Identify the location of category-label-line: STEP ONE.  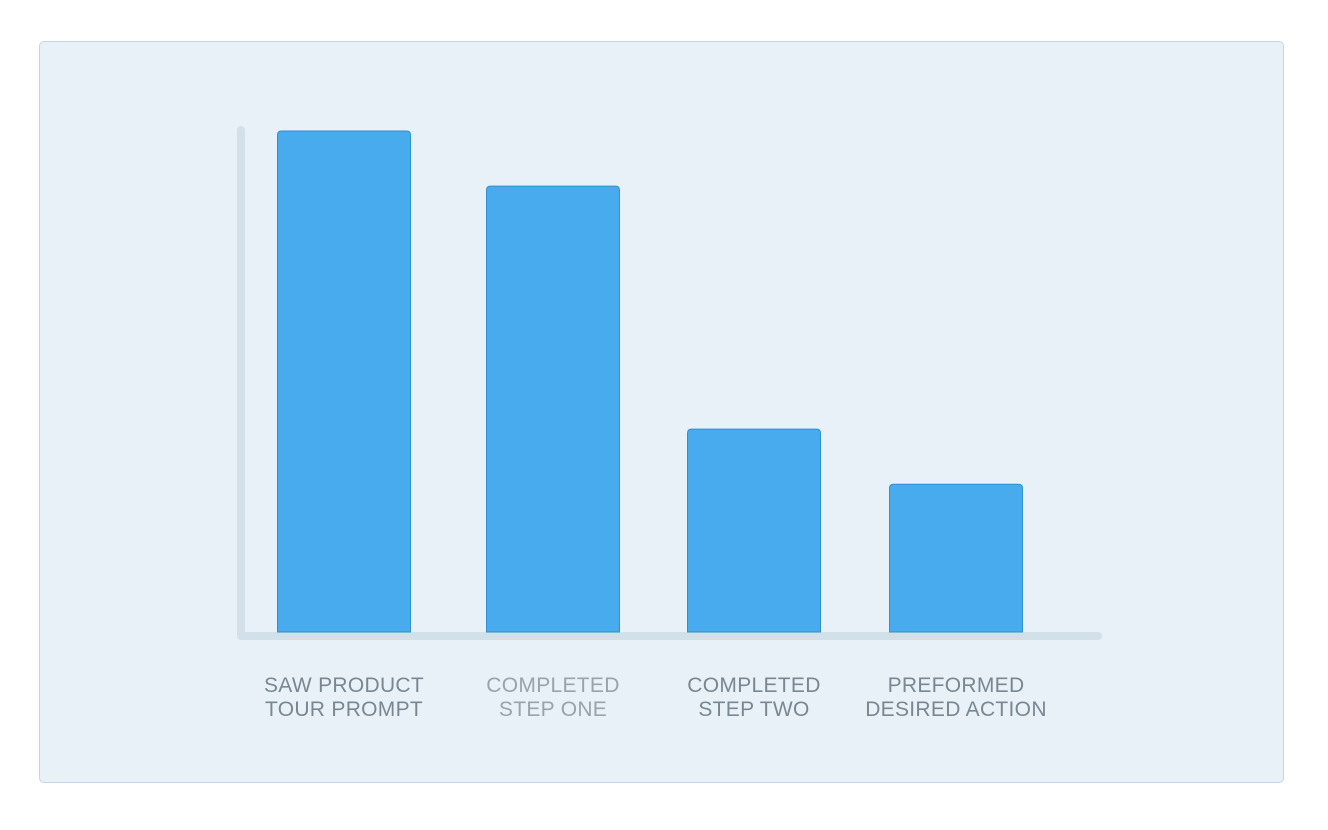
(553, 709).